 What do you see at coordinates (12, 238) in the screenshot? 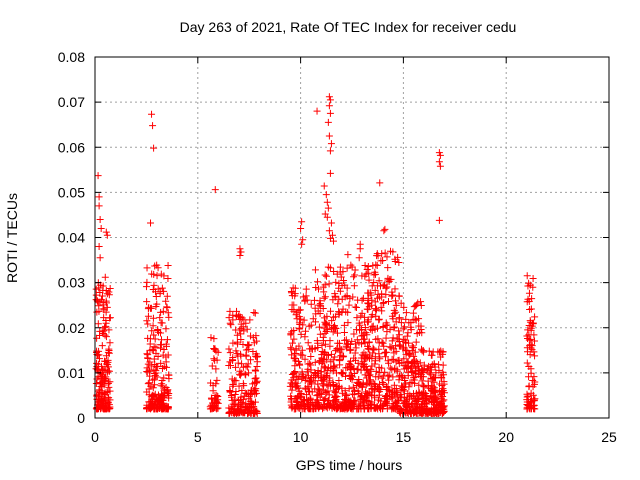
I see `y-axis-label: ROTI / TECUs` at bounding box center [12, 238].